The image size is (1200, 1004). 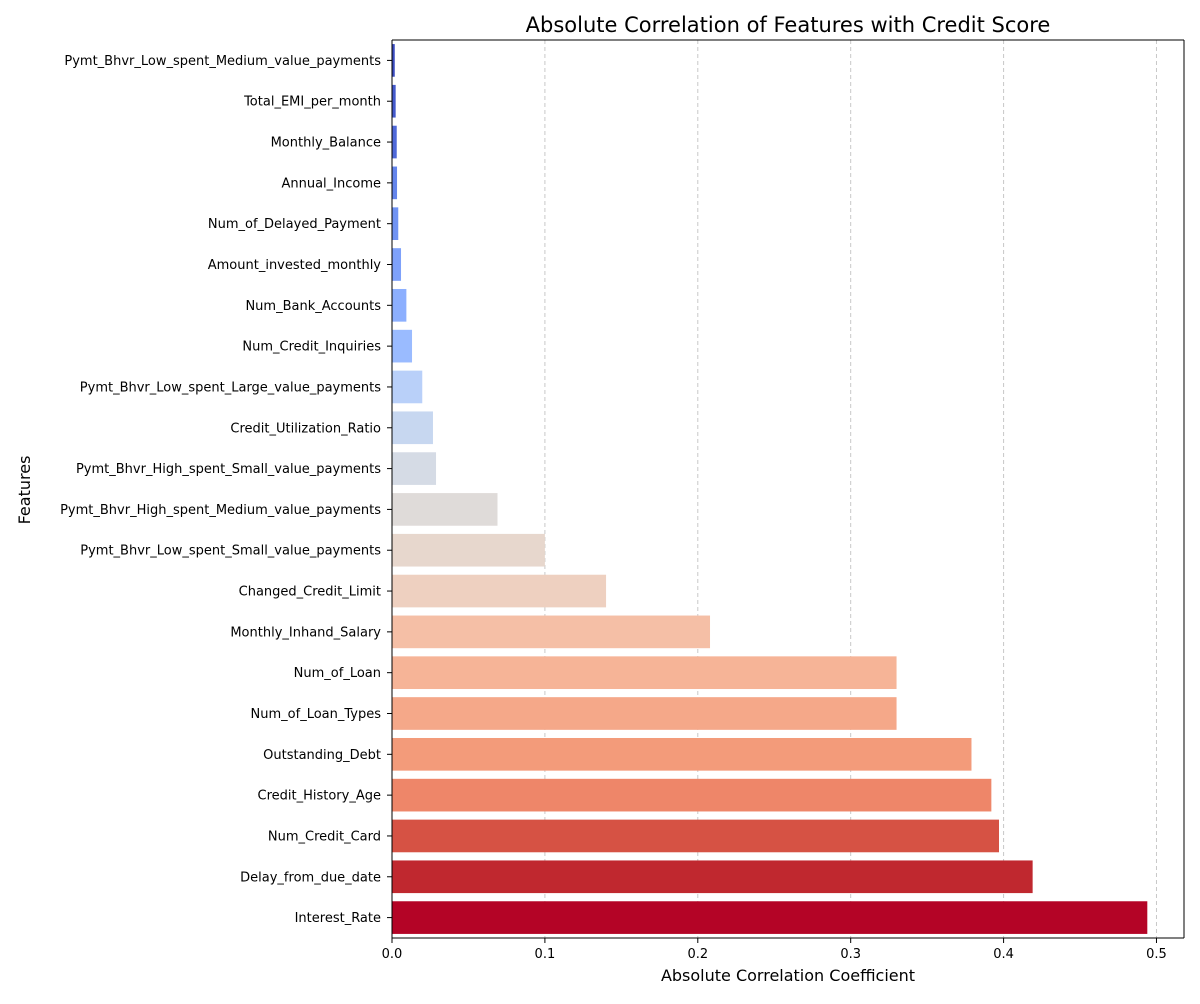 I want to click on x-tick-label: 0.5, so click(x=1156, y=954).